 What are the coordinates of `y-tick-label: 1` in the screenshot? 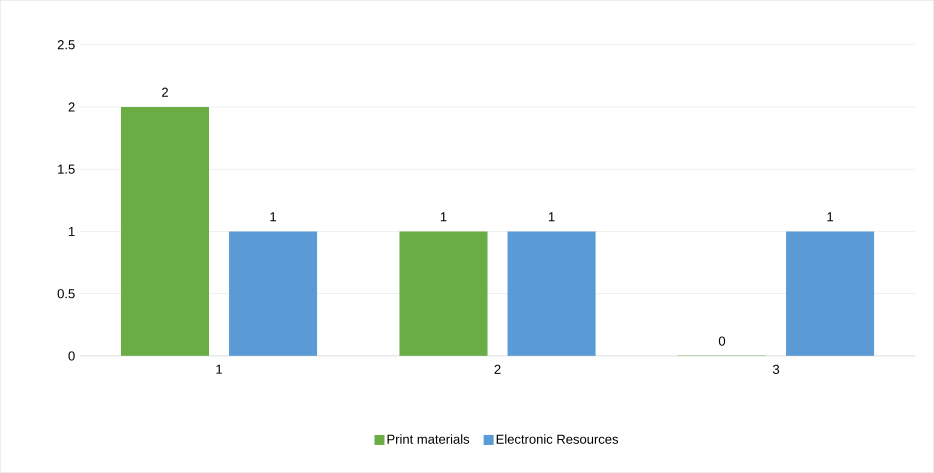 It's located at (71, 231).